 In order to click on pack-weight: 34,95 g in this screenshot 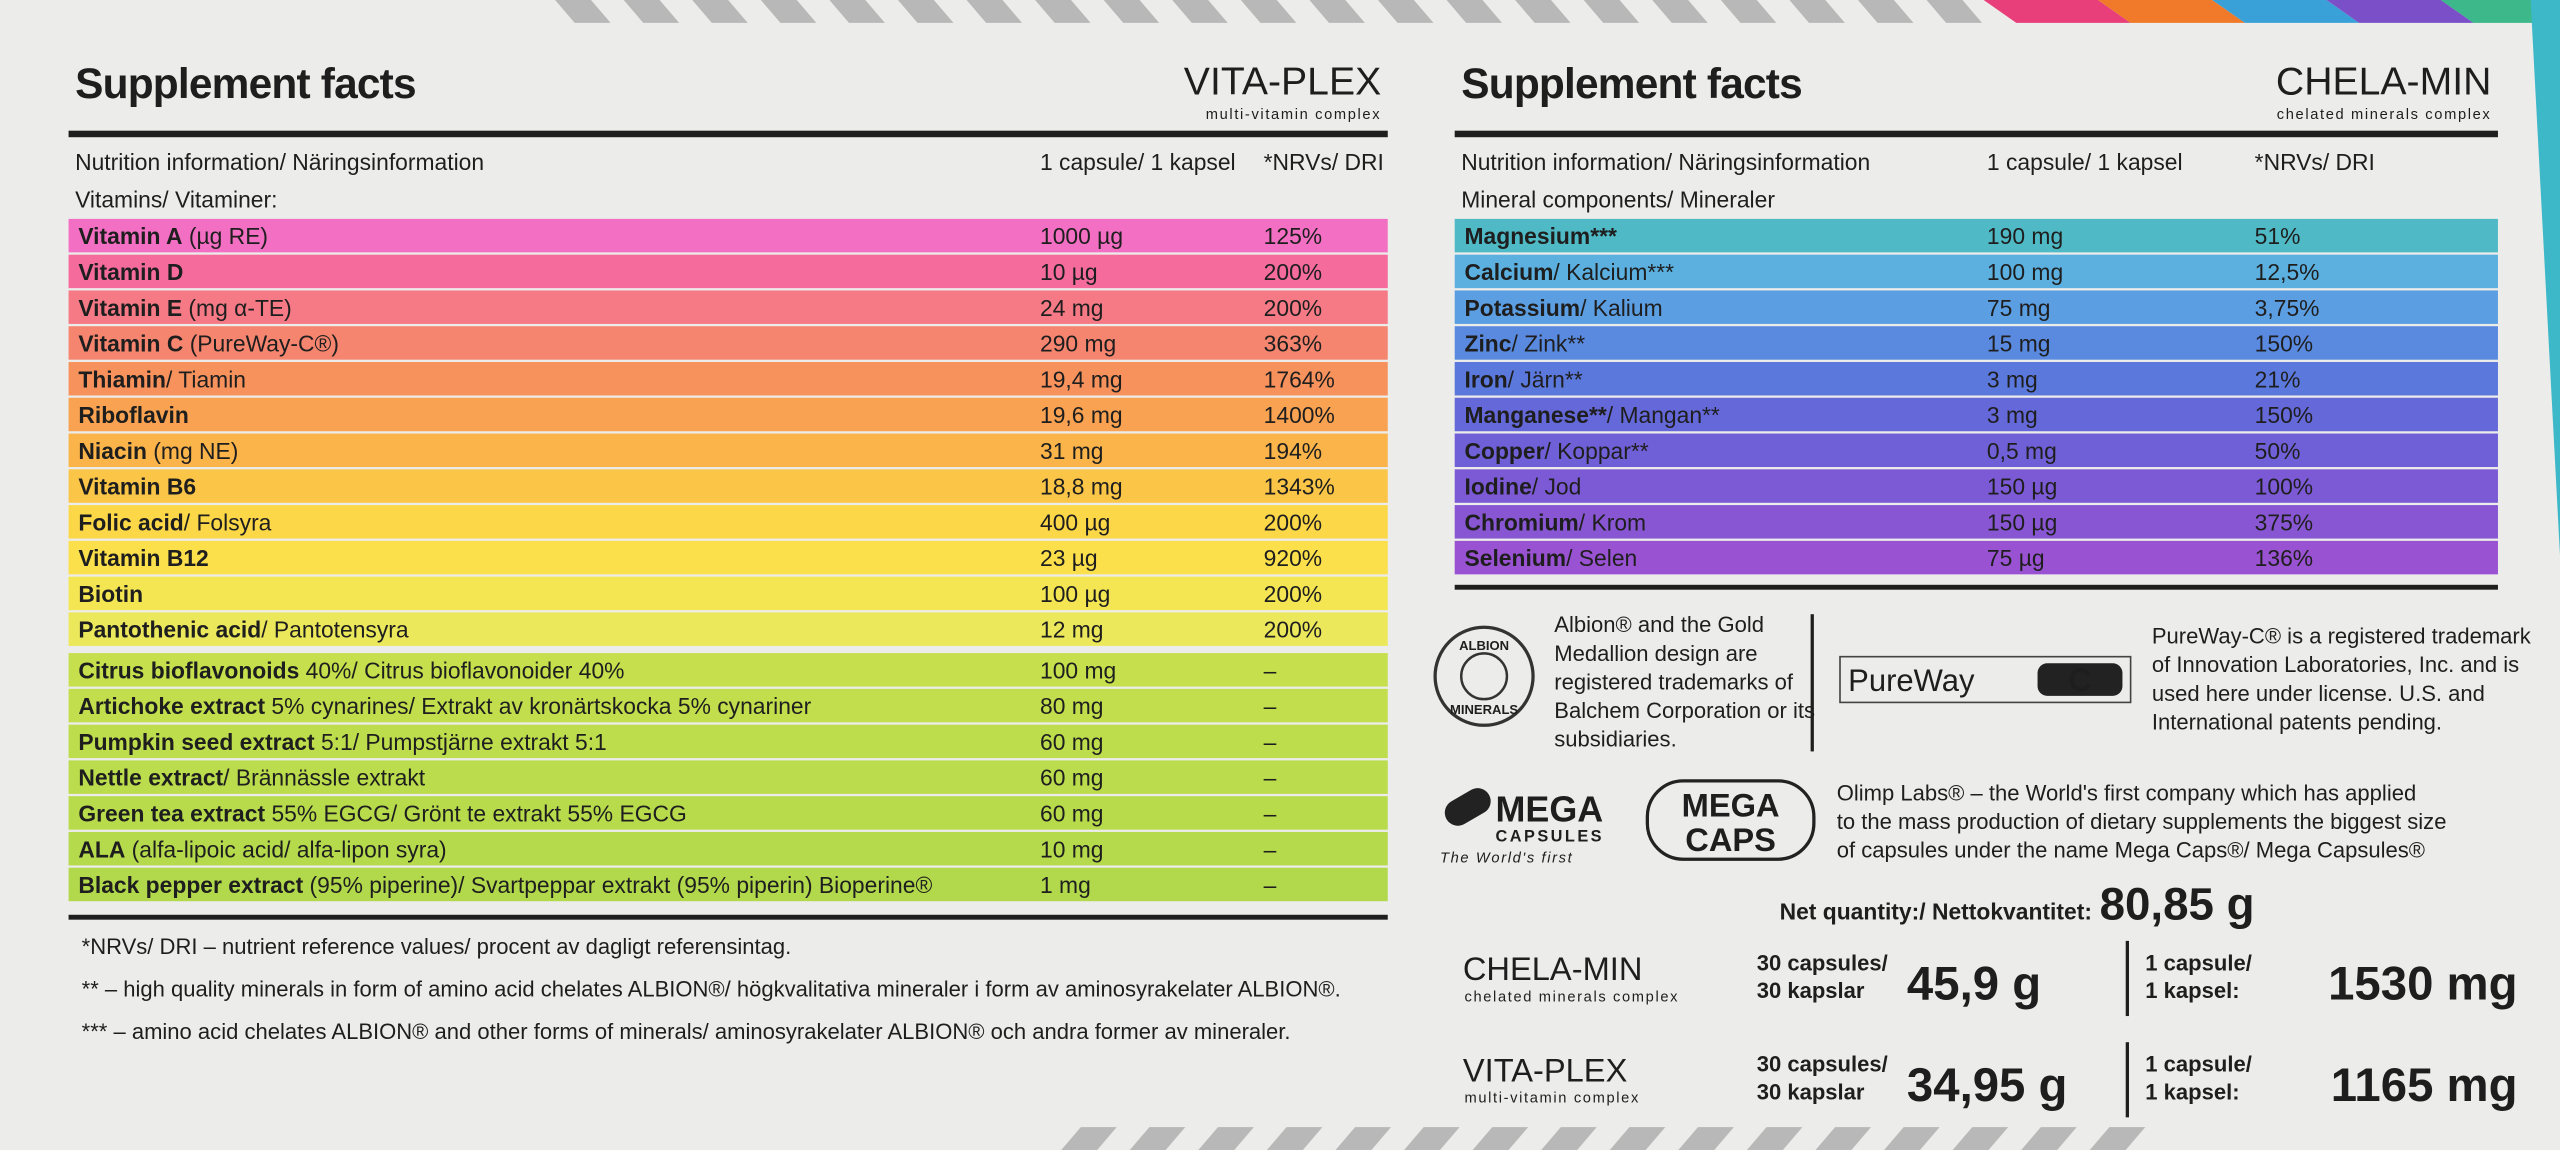, I will do `click(1987, 1085)`.